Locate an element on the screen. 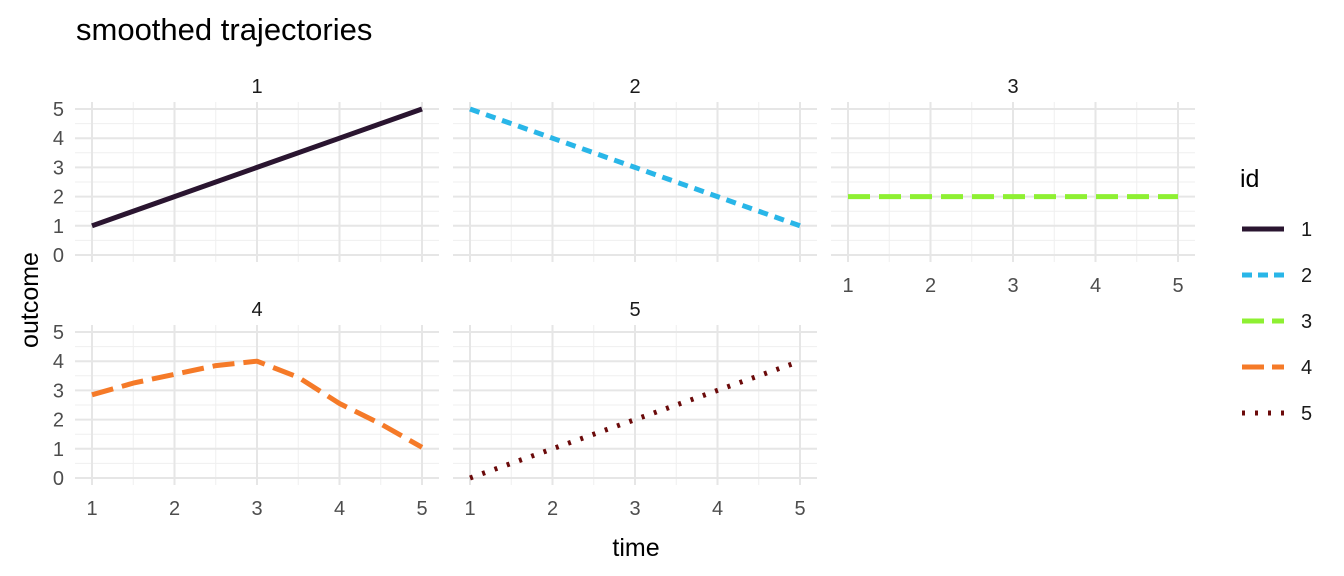 The width and height of the screenshot is (1344, 576). legend-item-1: 1 is located at coordinates (1277, 230).